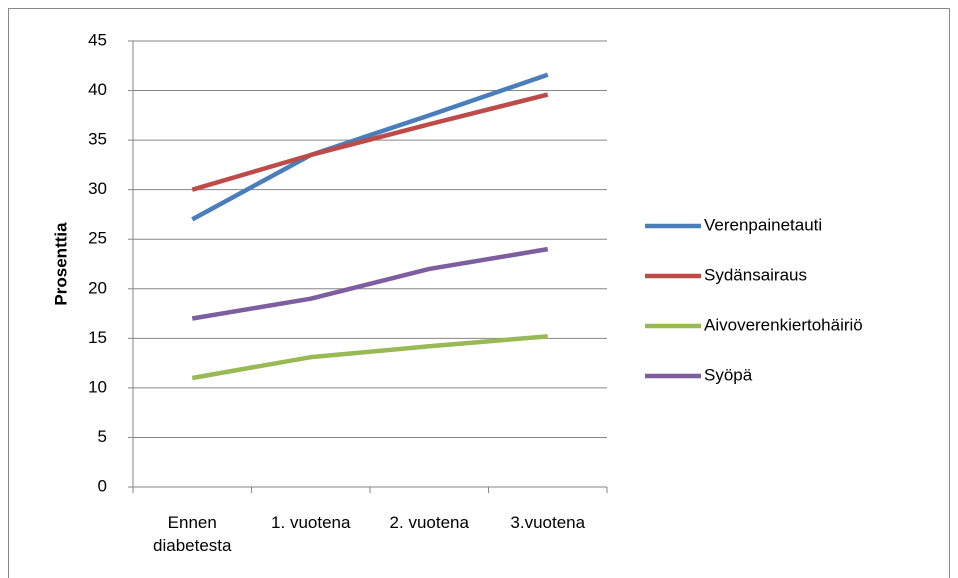 Image resolution: width=958 pixels, height=578 pixels. Describe the element at coordinates (192, 534) in the screenshot. I see `x-tick-label: Ennen diabetesta` at that location.